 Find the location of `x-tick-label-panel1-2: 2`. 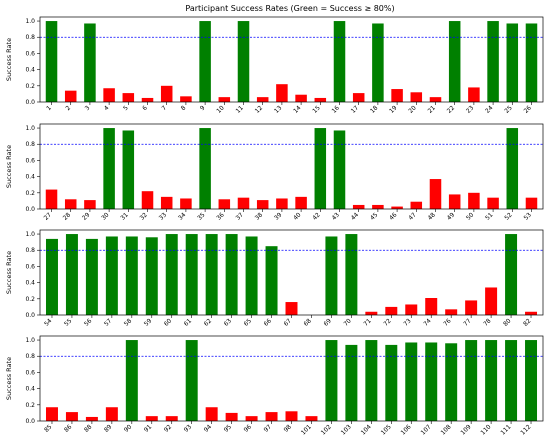

x-tick-label-panel1-2: 2 is located at coordinates (68, 108).